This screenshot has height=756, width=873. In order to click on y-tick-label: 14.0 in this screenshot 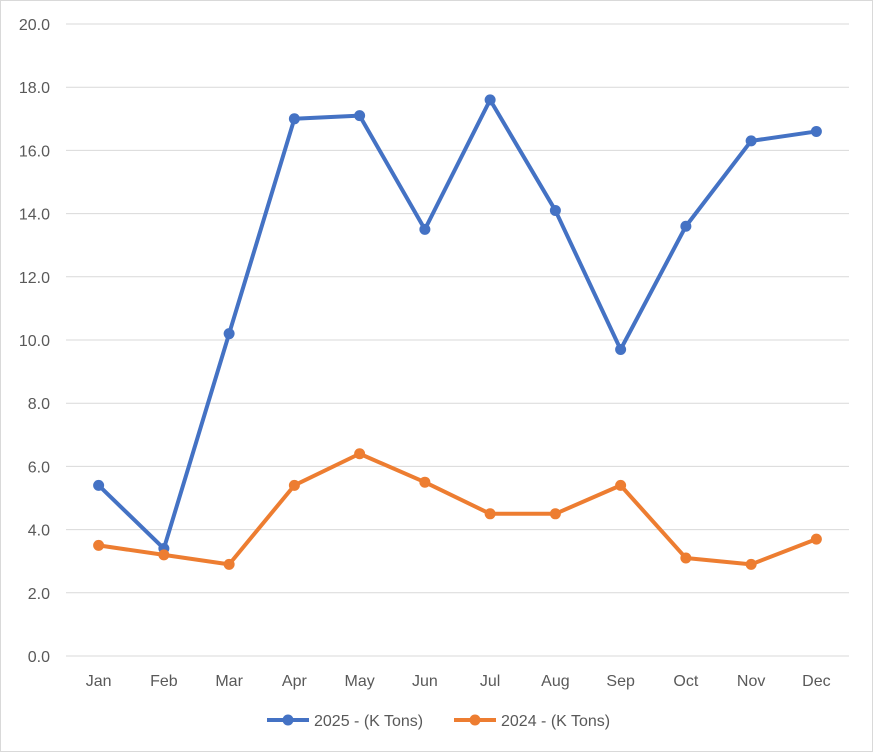, I will do `click(34, 215)`.